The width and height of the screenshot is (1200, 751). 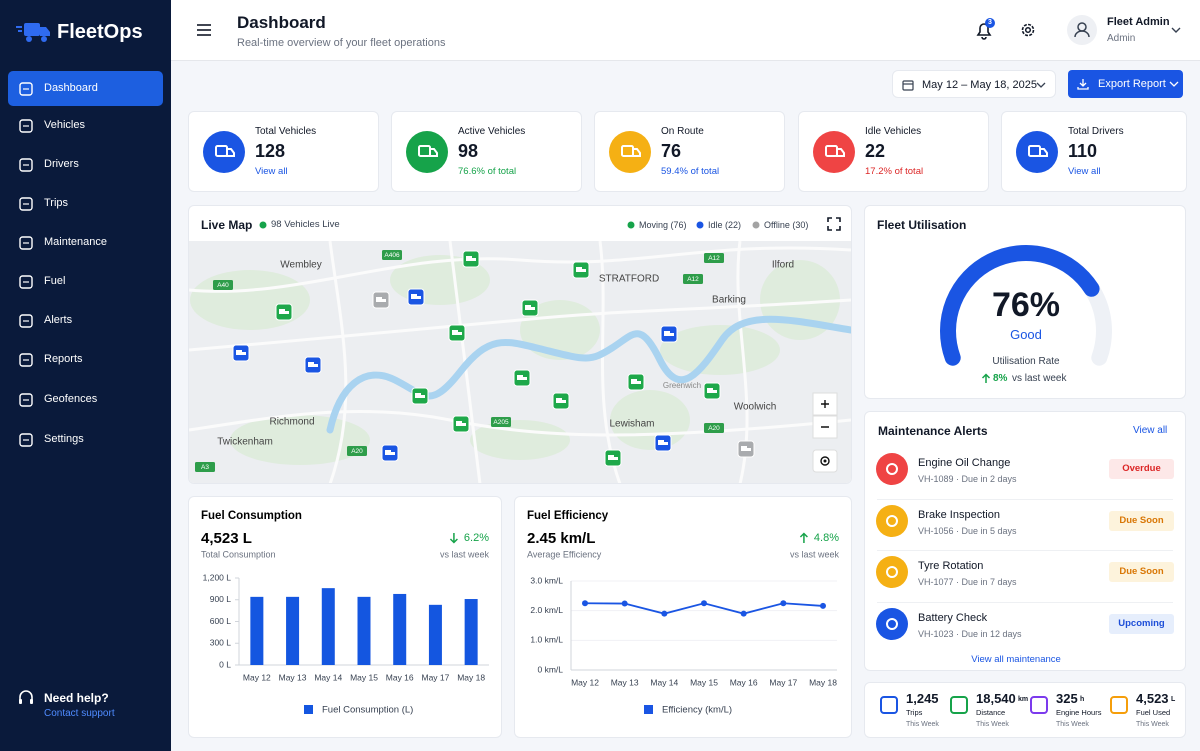 What do you see at coordinates (823, 682) in the screenshot?
I see `x-tick-label: May 18` at bounding box center [823, 682].